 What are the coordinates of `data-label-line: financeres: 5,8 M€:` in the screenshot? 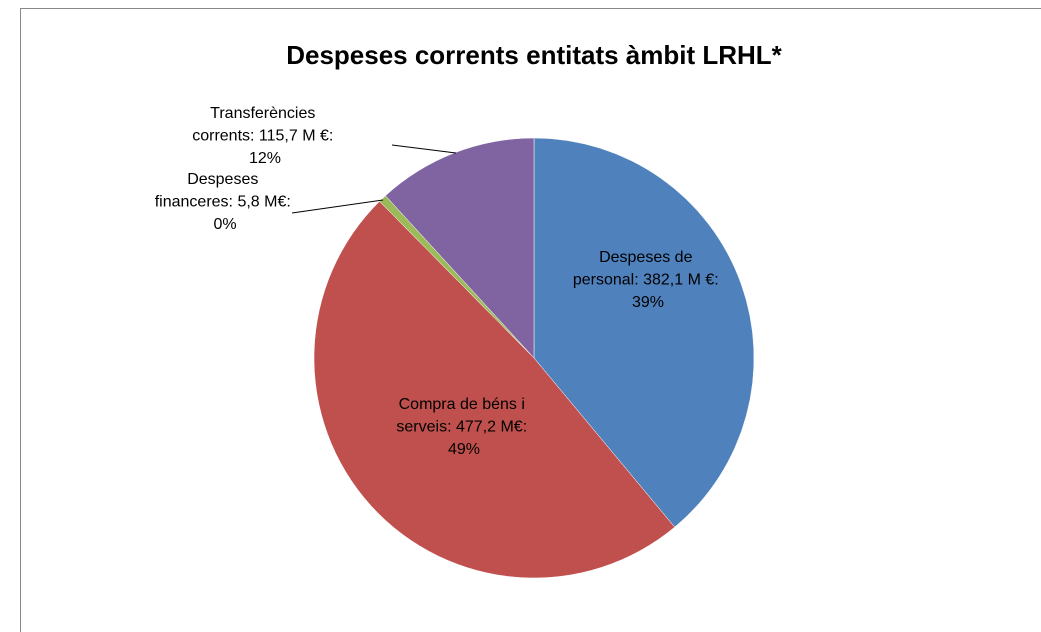 It's located at (225, 202).